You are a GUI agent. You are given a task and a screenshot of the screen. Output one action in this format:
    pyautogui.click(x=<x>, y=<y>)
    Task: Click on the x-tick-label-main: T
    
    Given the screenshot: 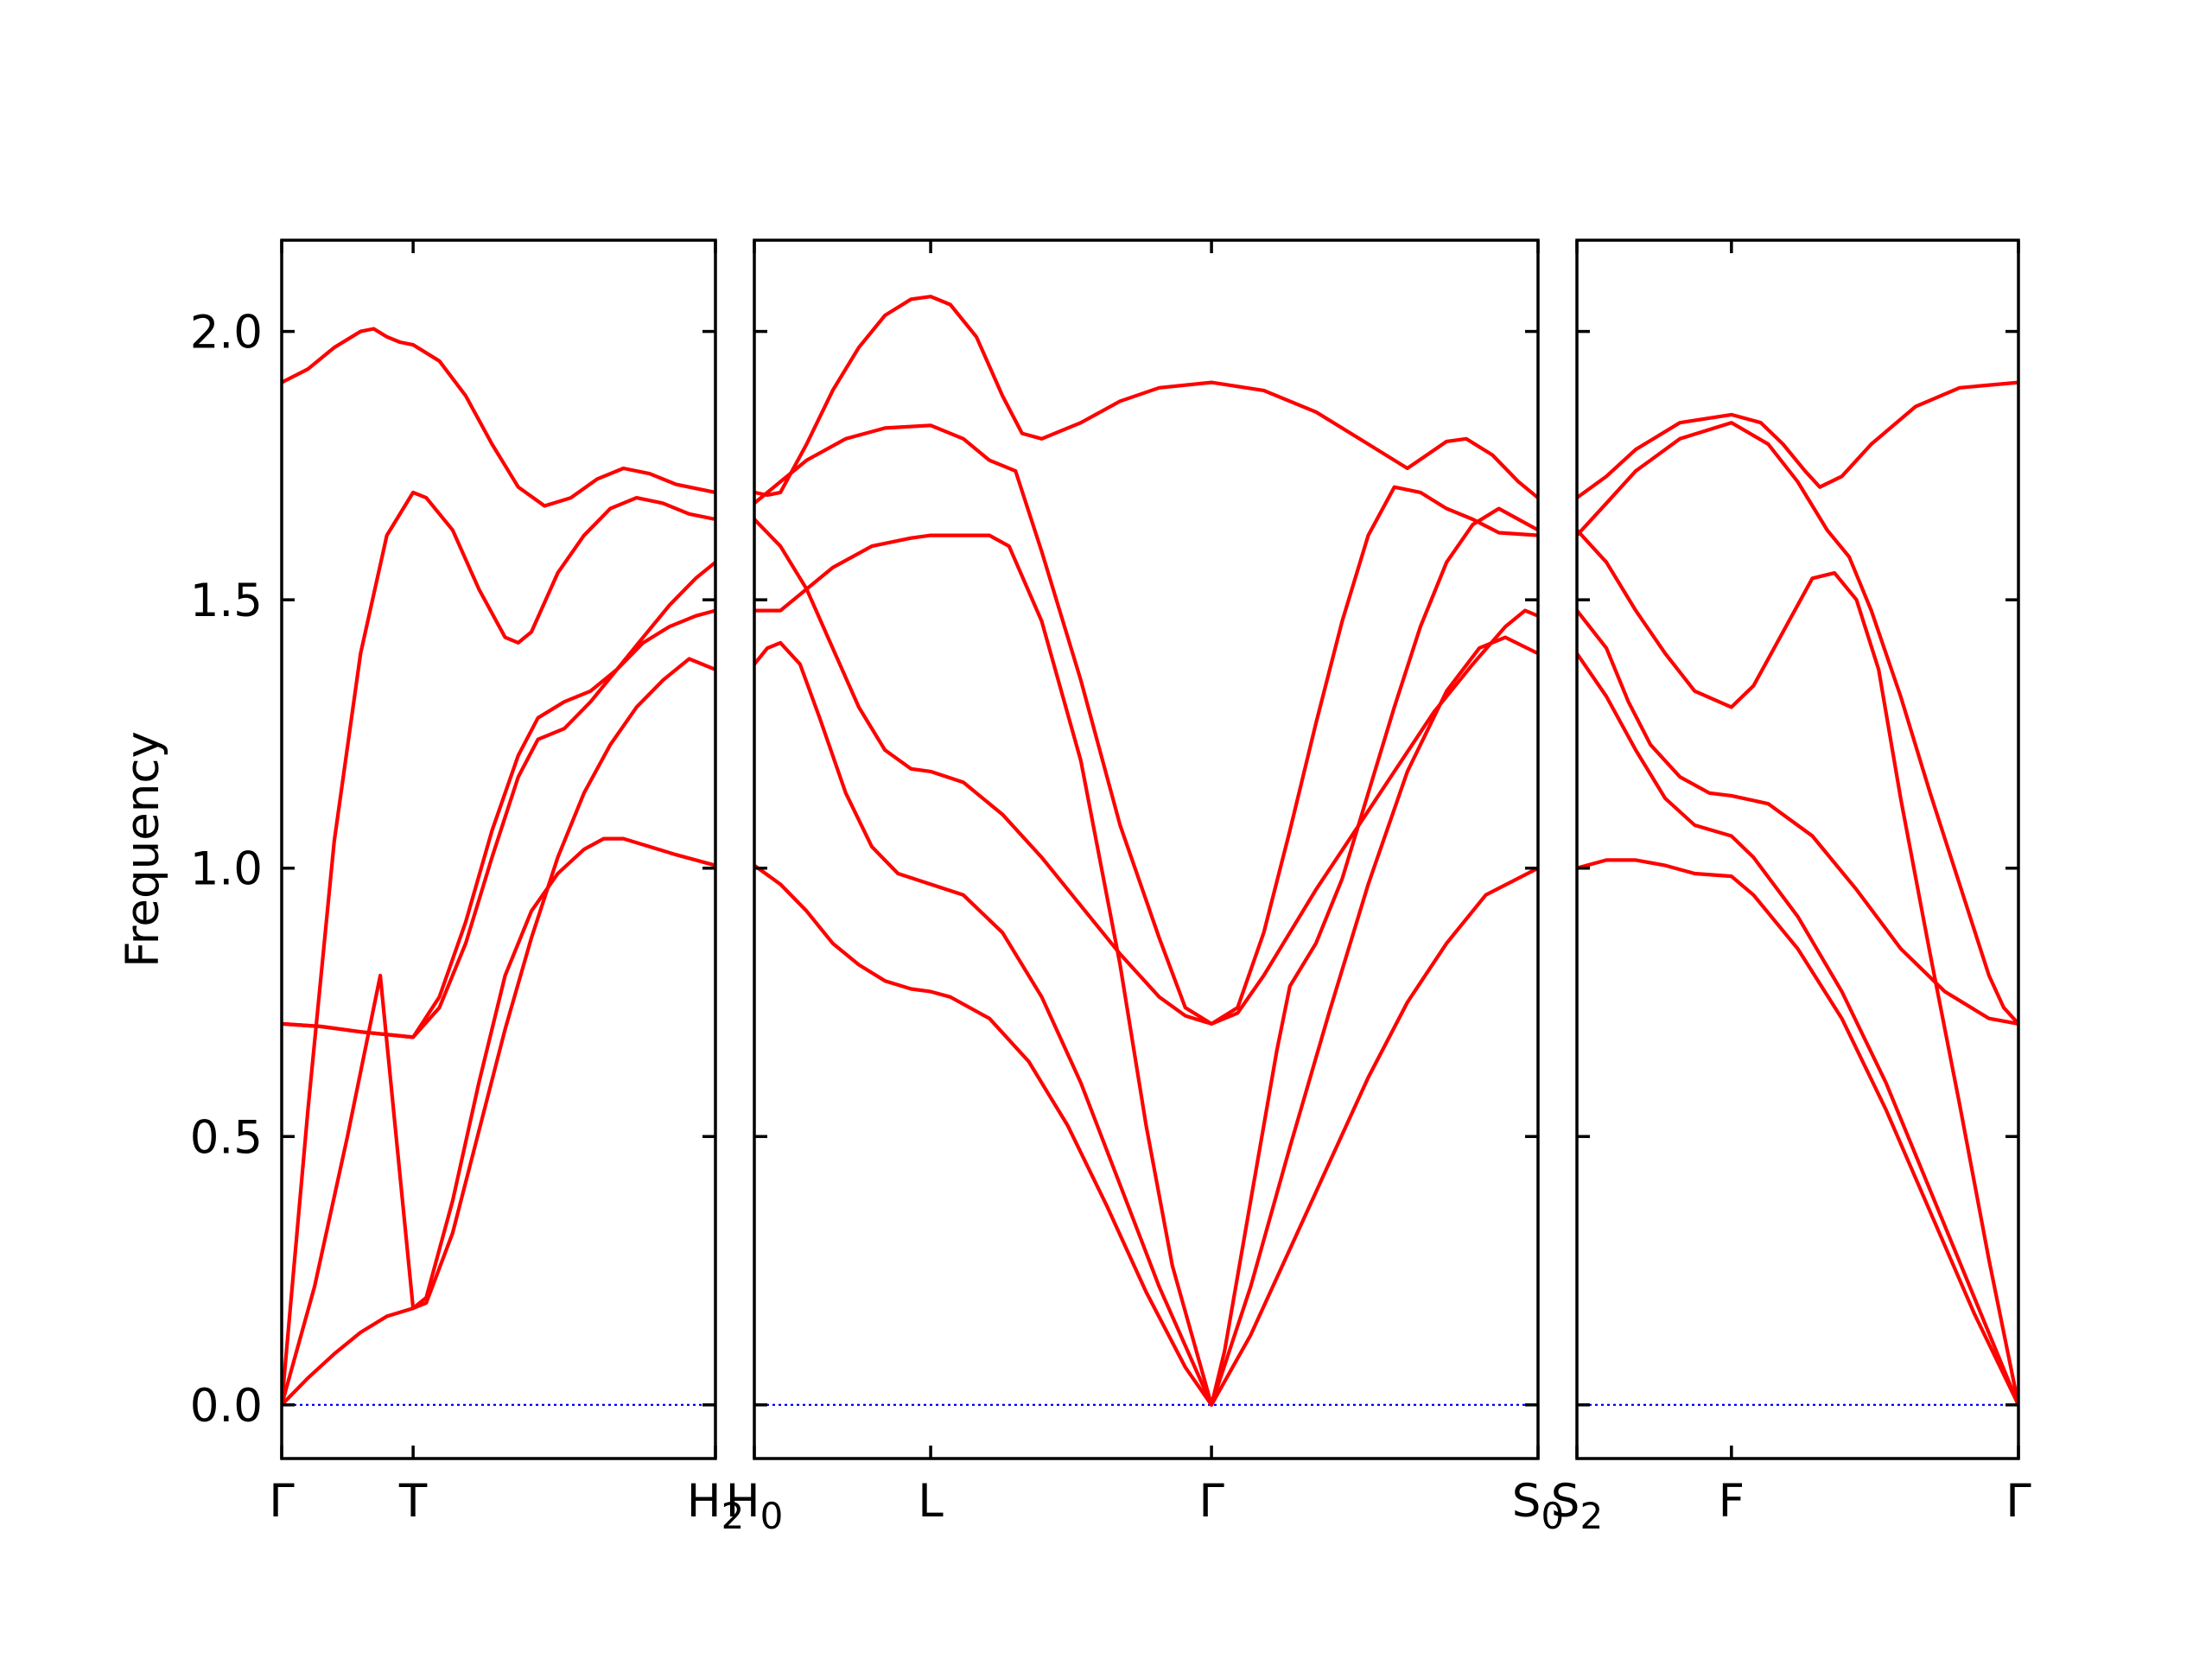 What is the action you would take?
    pyautogui.click(x=413, y=1501)
    